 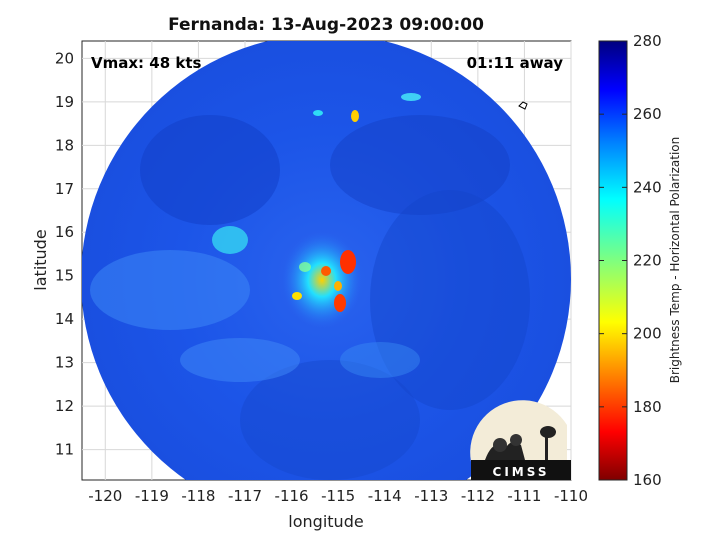 What do you see at coordinates (64, 102) in the screenshot?
I see `y-tick-label: 19` at bounding box center [64, 102].